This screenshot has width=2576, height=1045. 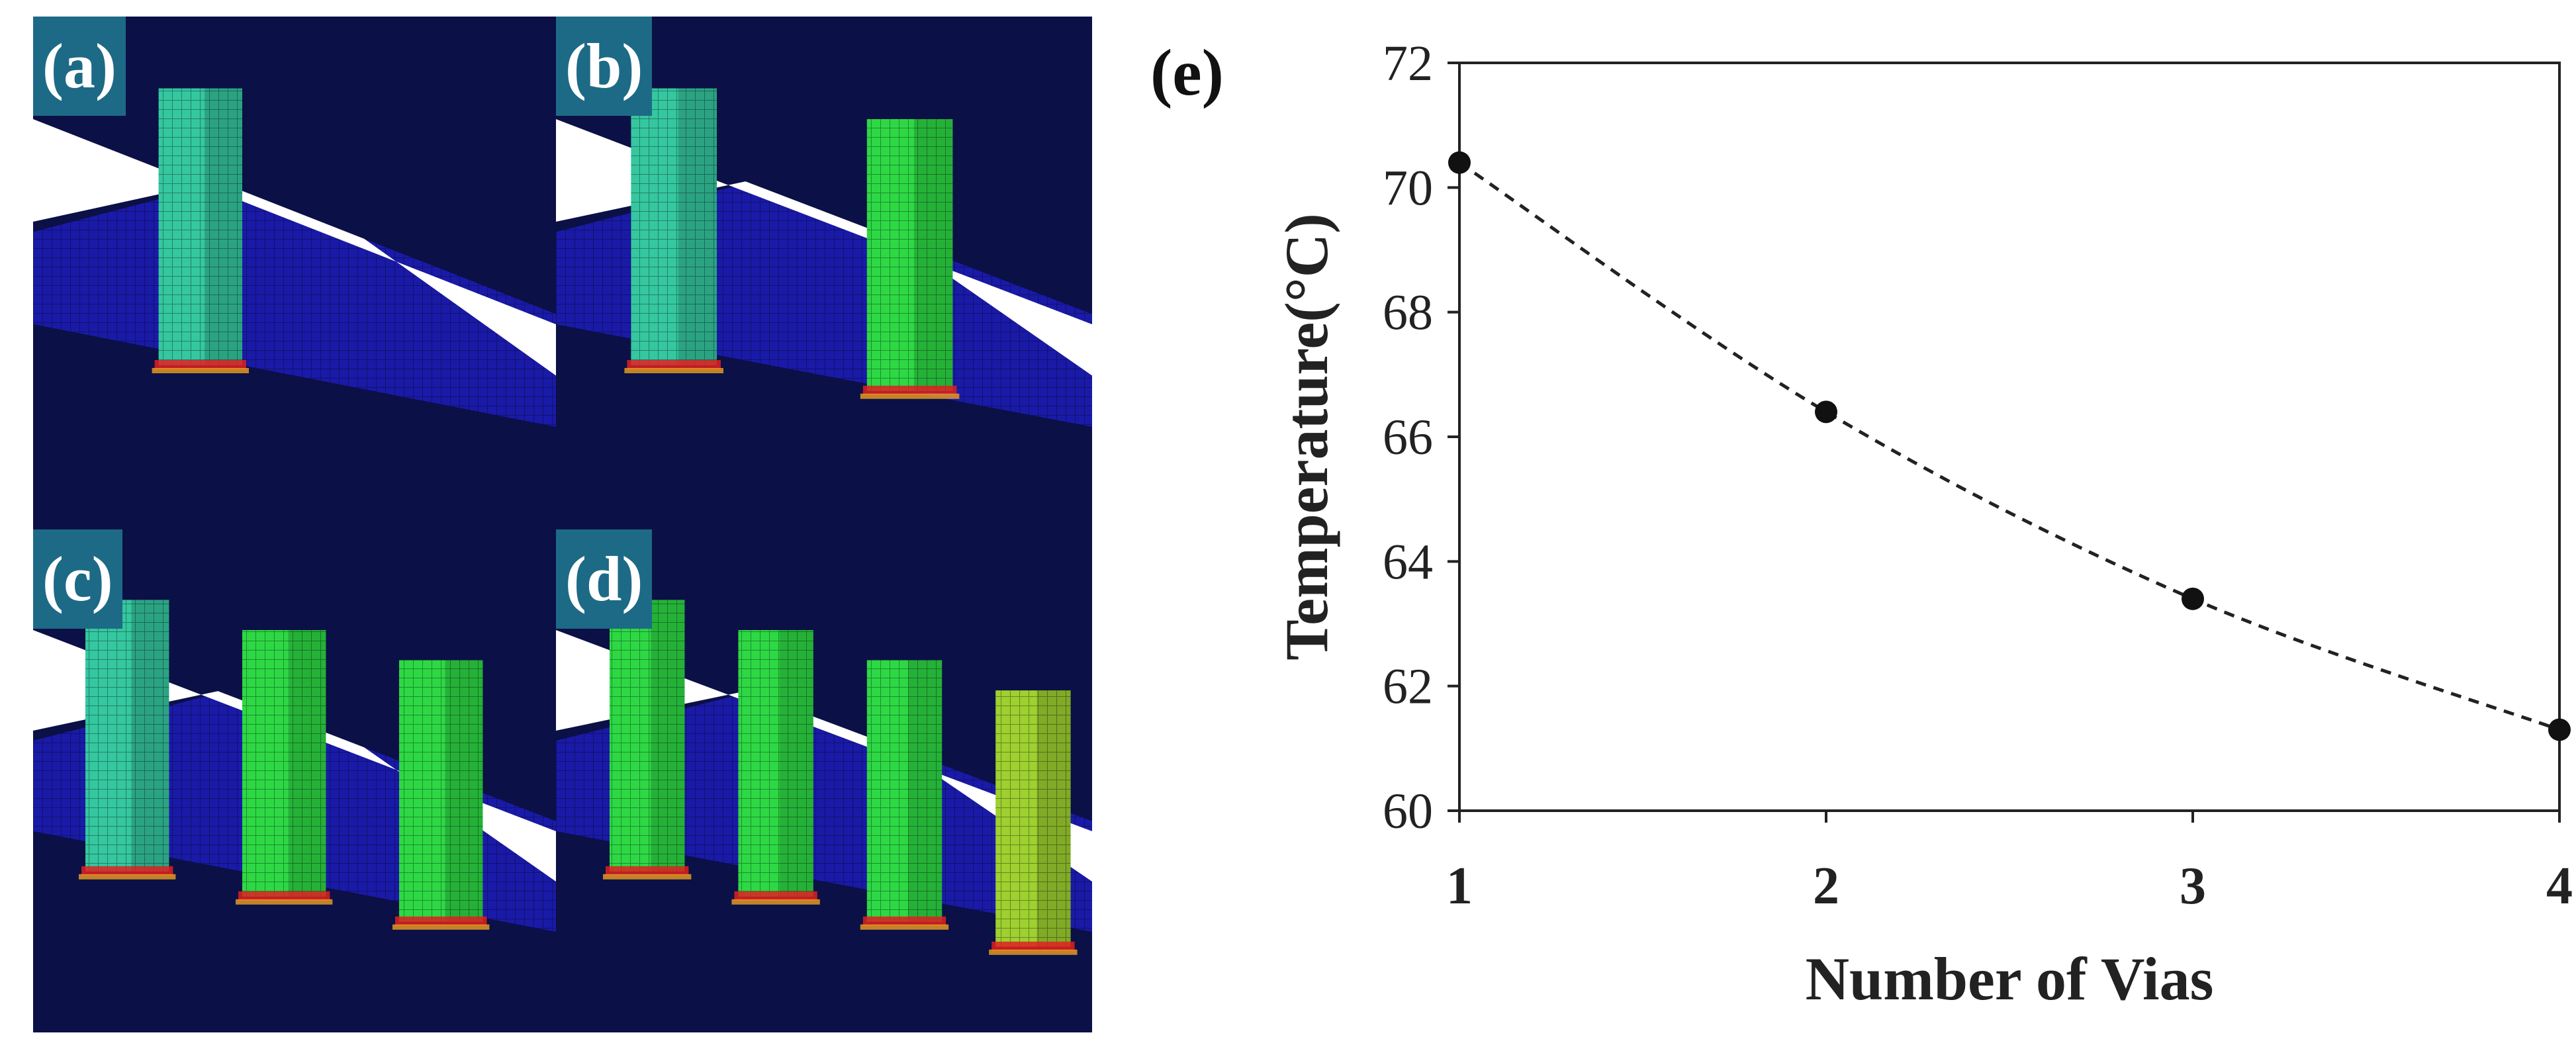 I want to click on y-tick-label: 72, so click(x=1408, y=63).